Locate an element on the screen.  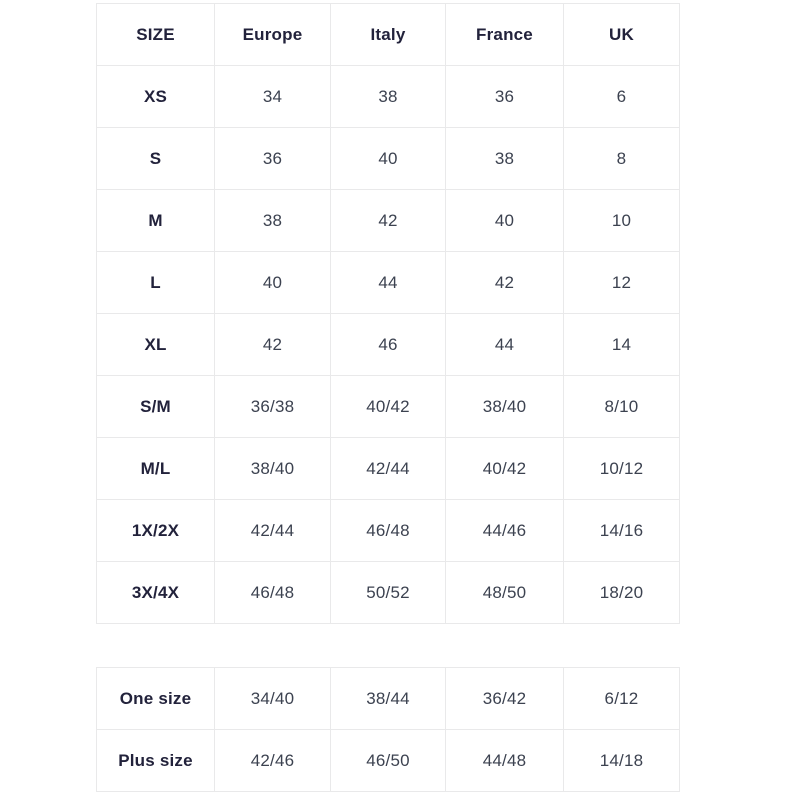
value-cell: 18/20 is located at coordinates (621, 592).